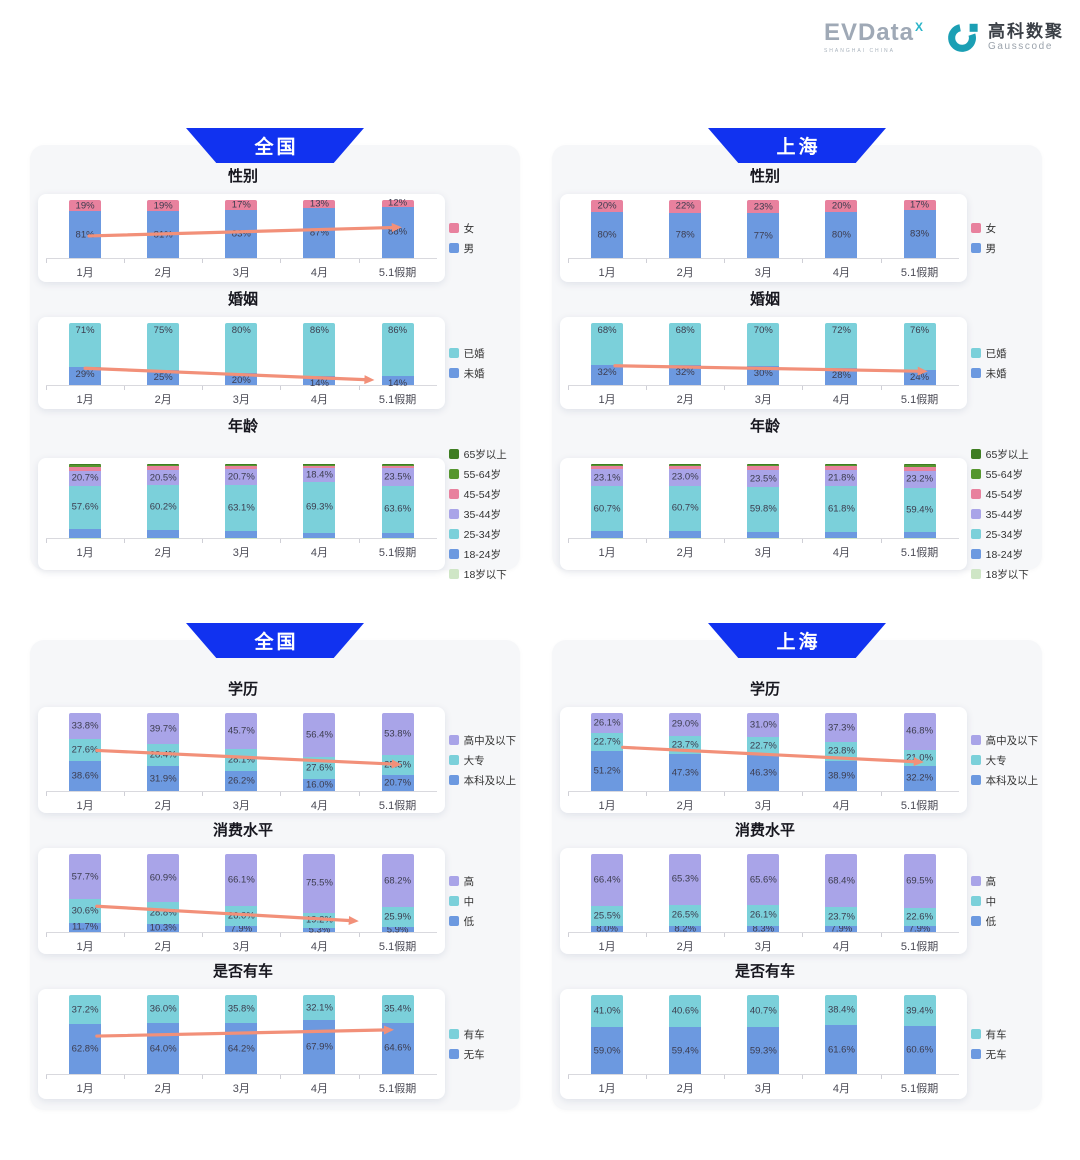 This screenshot has width=1080, height=1160. I want to click on legend-label: 18岁以下, so click(1007, 574).